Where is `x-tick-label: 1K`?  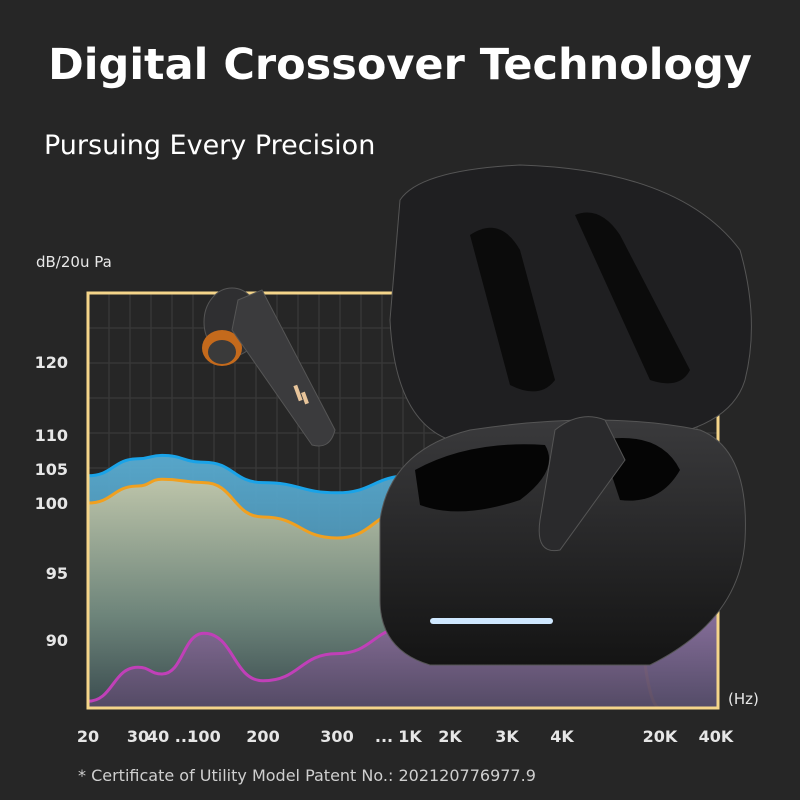 x-tick-label: 1K is located at coordinates (410, 736).